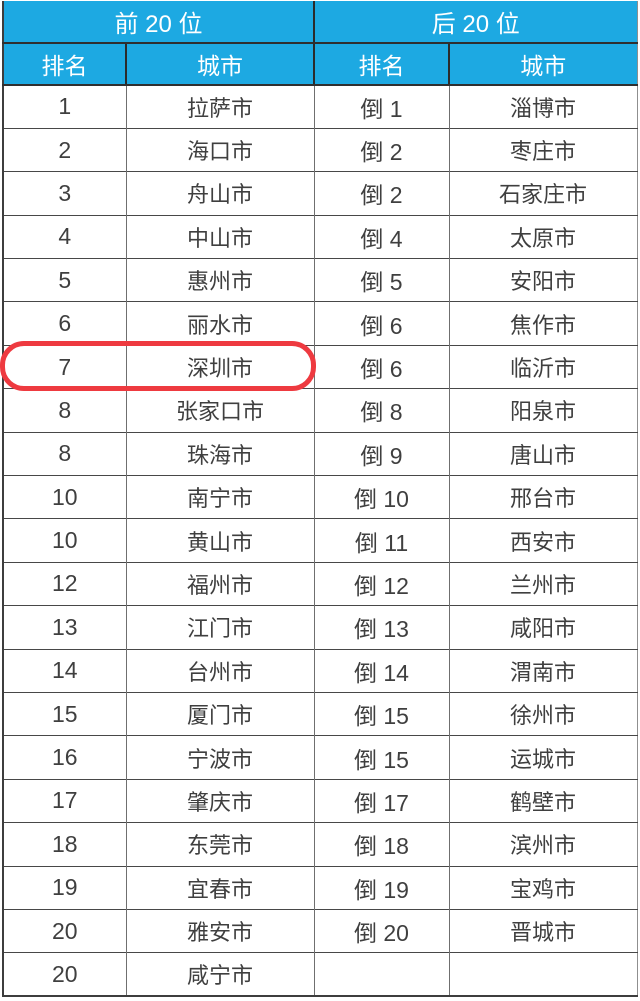 The height and width of the screenshot is (1001, 640). What do you see at coordinates (381, 540) in the screenshot?
I see `rank-cell: 倒 11` at bounding box center [381, 540].